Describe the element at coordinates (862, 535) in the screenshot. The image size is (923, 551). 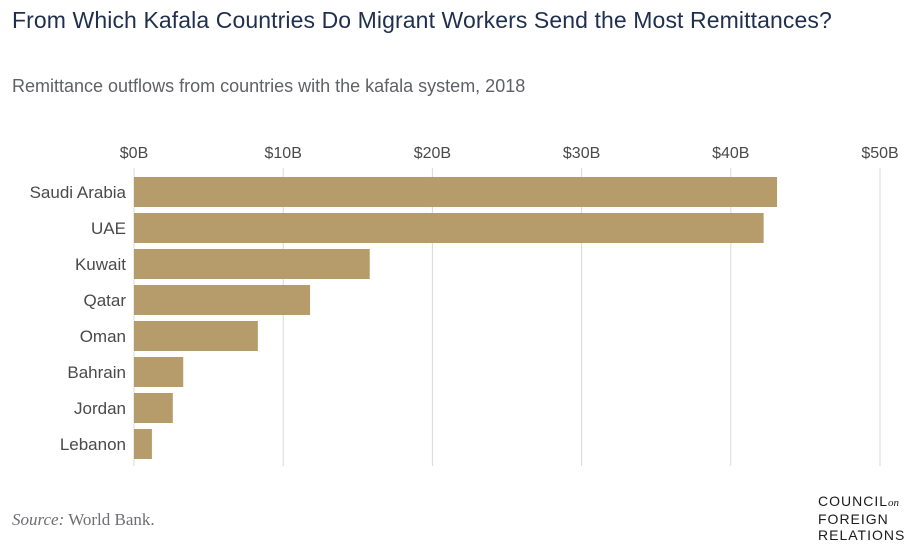
I see `logo-line3: RELATIONS` at that location.